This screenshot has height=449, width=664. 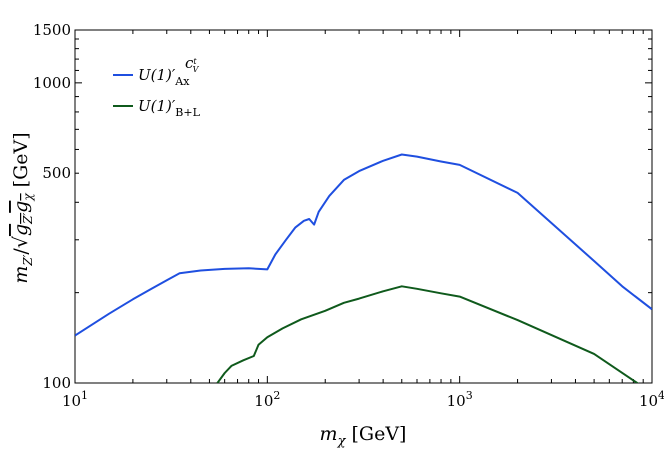 What do you see at coordinates (267, 399) in the screenshot?
I see `x-tick-label: 10²` at bounding box center [267, 399].